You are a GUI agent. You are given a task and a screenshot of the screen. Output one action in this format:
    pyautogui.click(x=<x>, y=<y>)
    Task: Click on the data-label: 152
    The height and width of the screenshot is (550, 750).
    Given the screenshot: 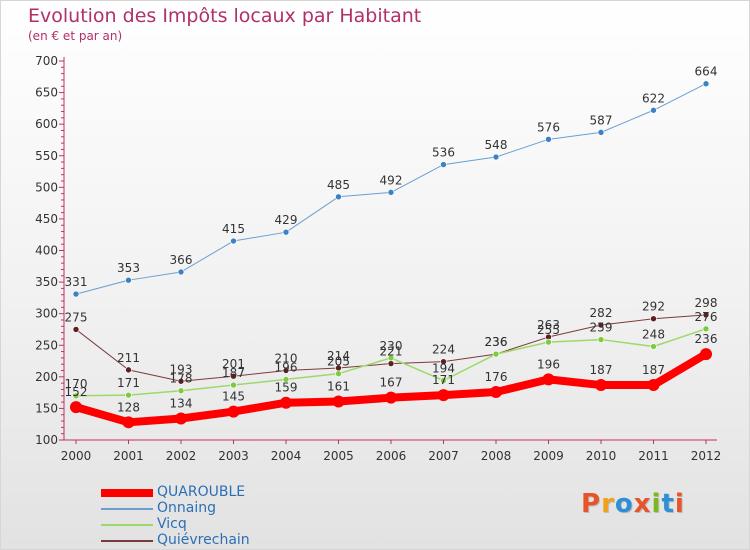 What is the action you would take?
    pyautogui.click(x=76, y=392)
    